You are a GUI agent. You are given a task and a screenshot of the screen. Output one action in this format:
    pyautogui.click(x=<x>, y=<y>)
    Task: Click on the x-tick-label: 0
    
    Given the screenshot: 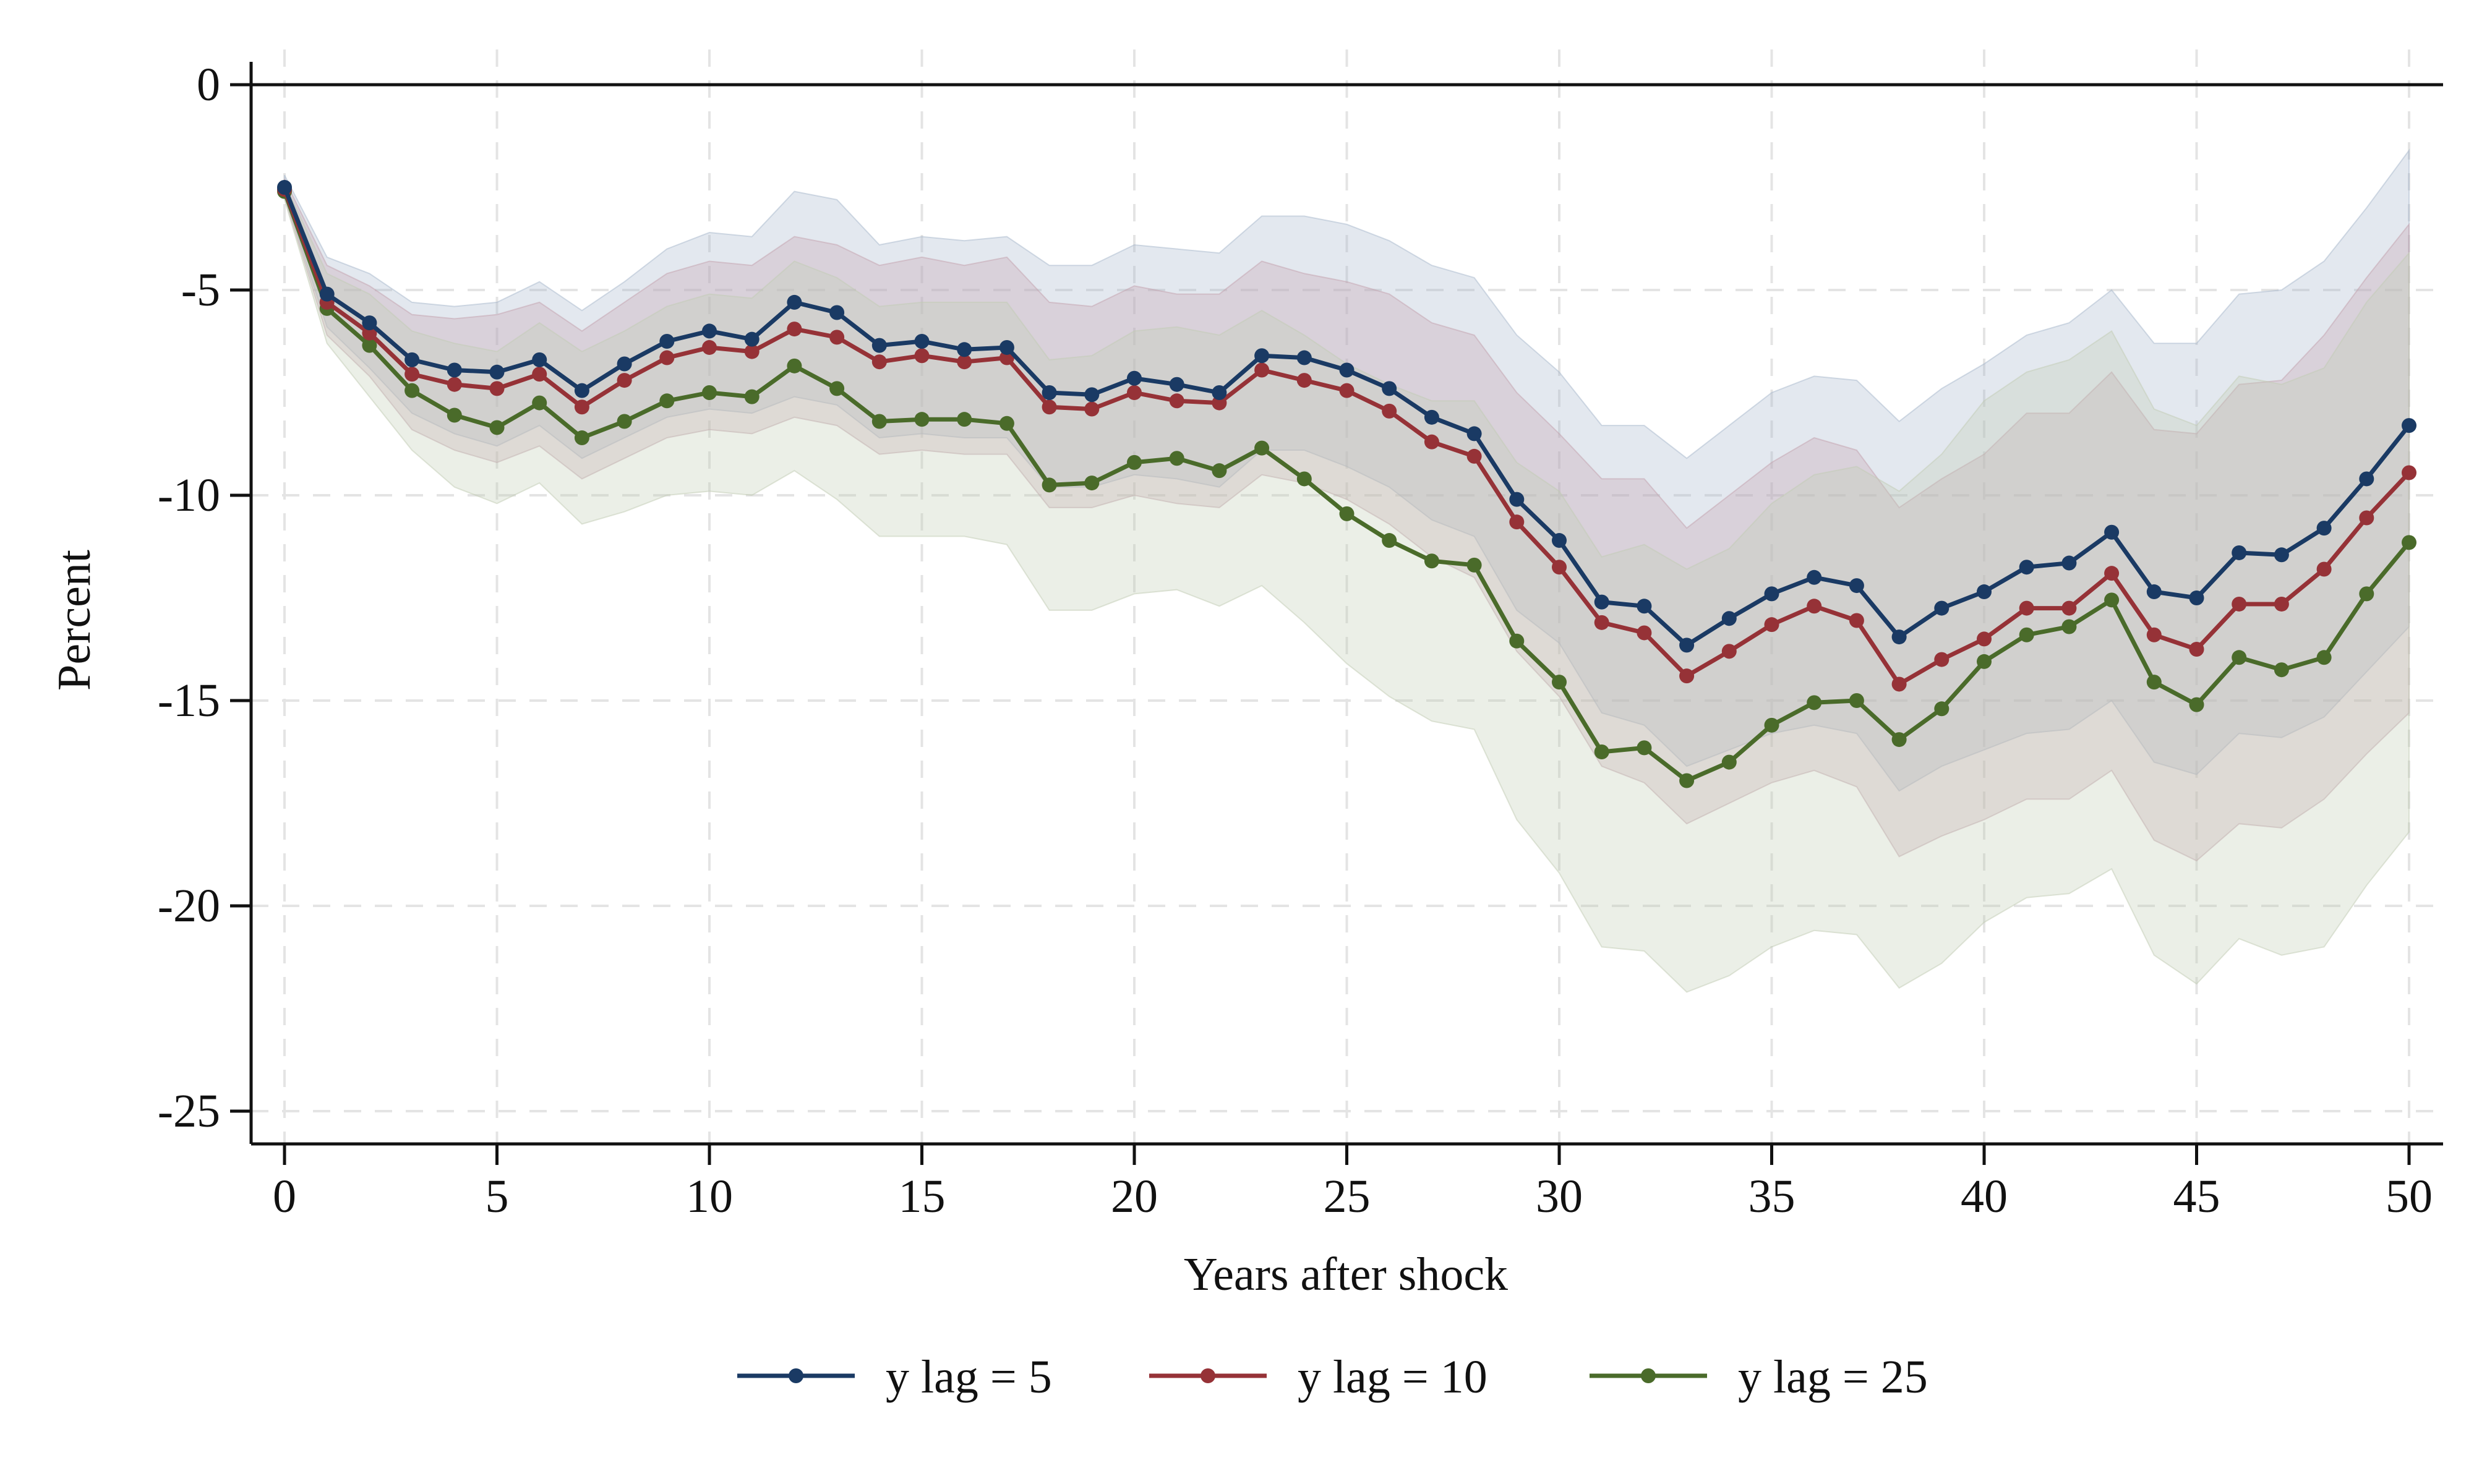 What is the action you would take?
    pyautogui.click(x=284, y=1196)
    